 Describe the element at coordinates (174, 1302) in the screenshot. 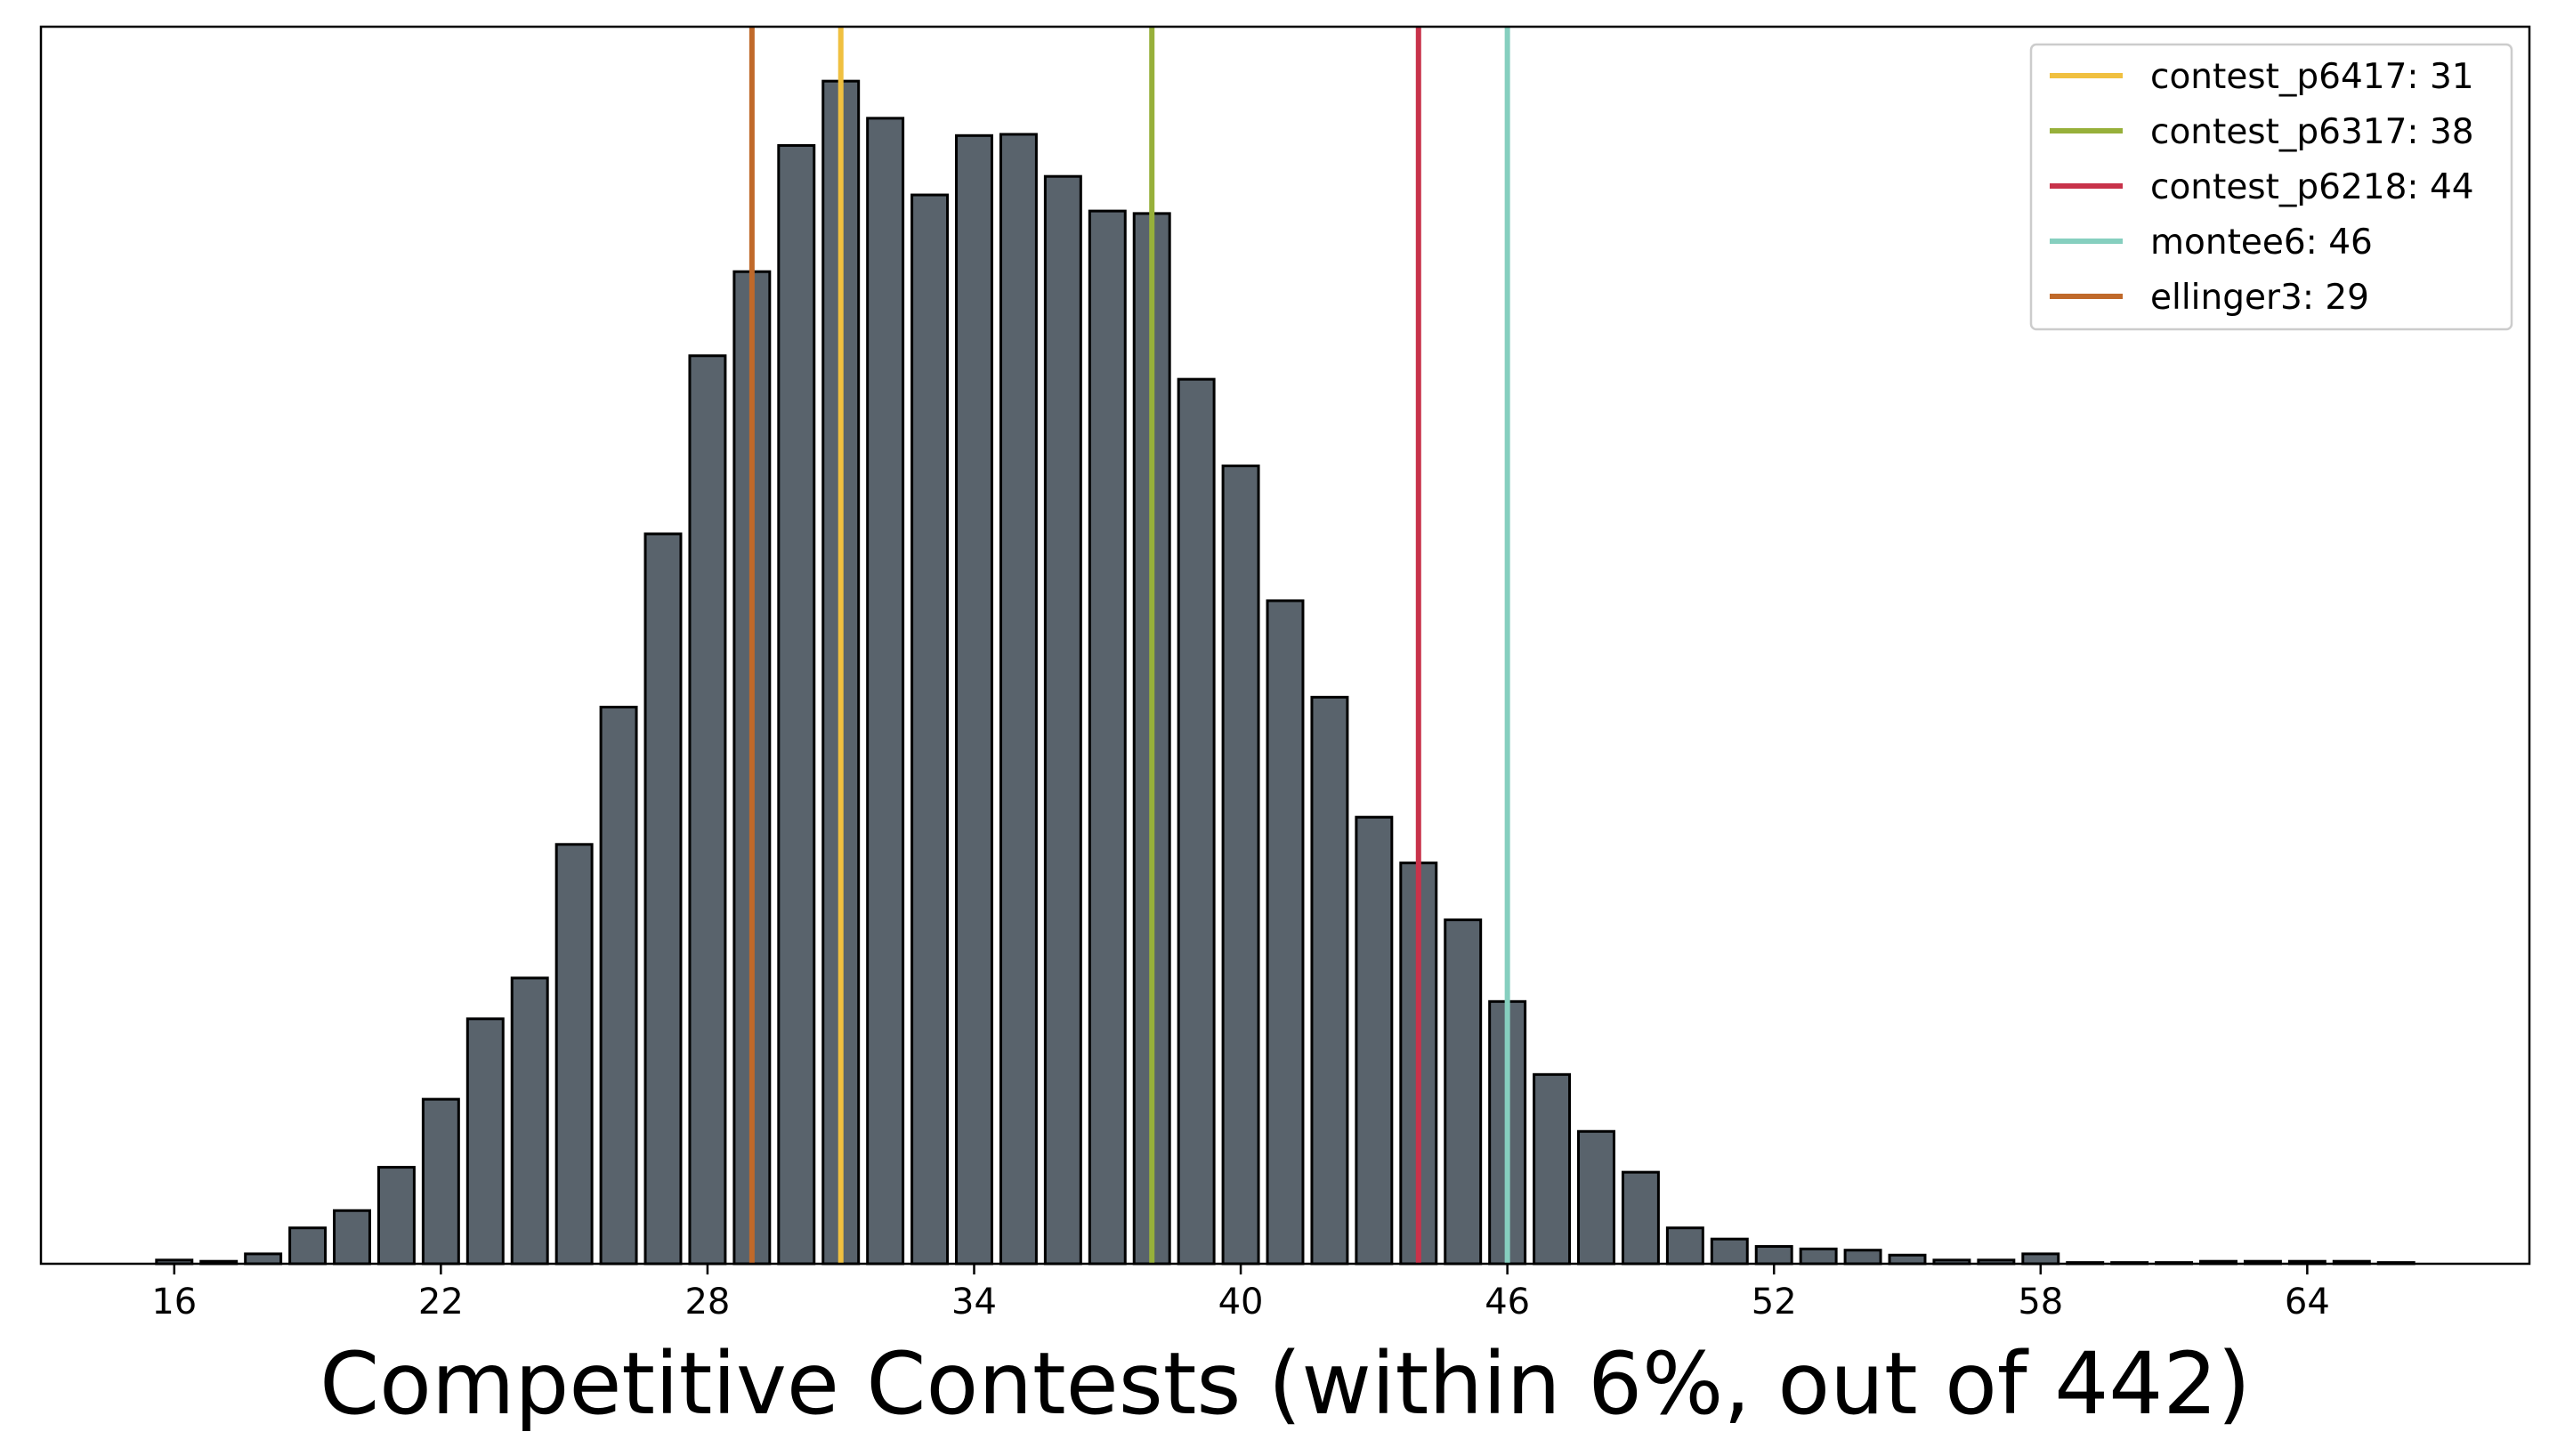

I see `x-tick-label: 16` at that location.